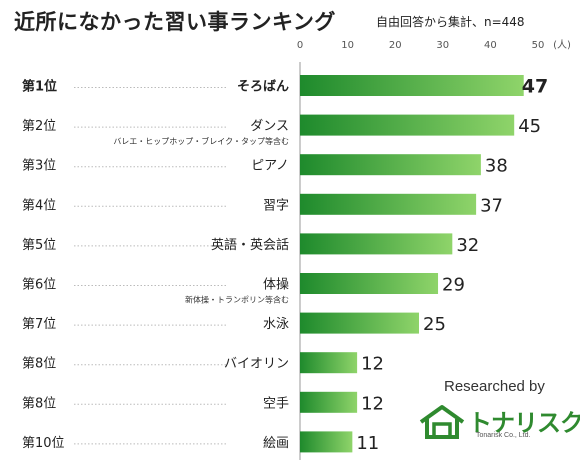 Image resolution: width=580 pixels, height=465 pixels. What do you see at coordinates (276, 324) in the screenshot?
I see `category-label: 水泳` at bounding box center [276, 324].